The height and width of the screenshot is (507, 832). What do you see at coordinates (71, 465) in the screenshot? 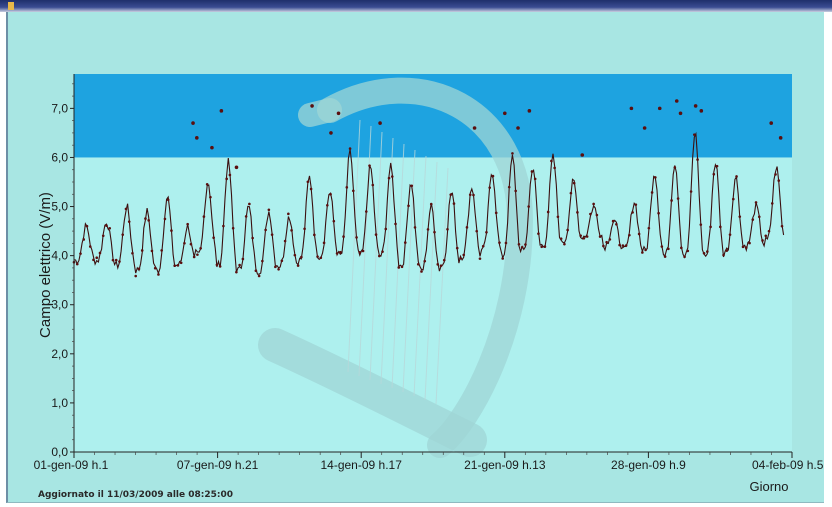
I see `x-tick-label: 01-gen-09 h.1` at bounding box center [71, 465].